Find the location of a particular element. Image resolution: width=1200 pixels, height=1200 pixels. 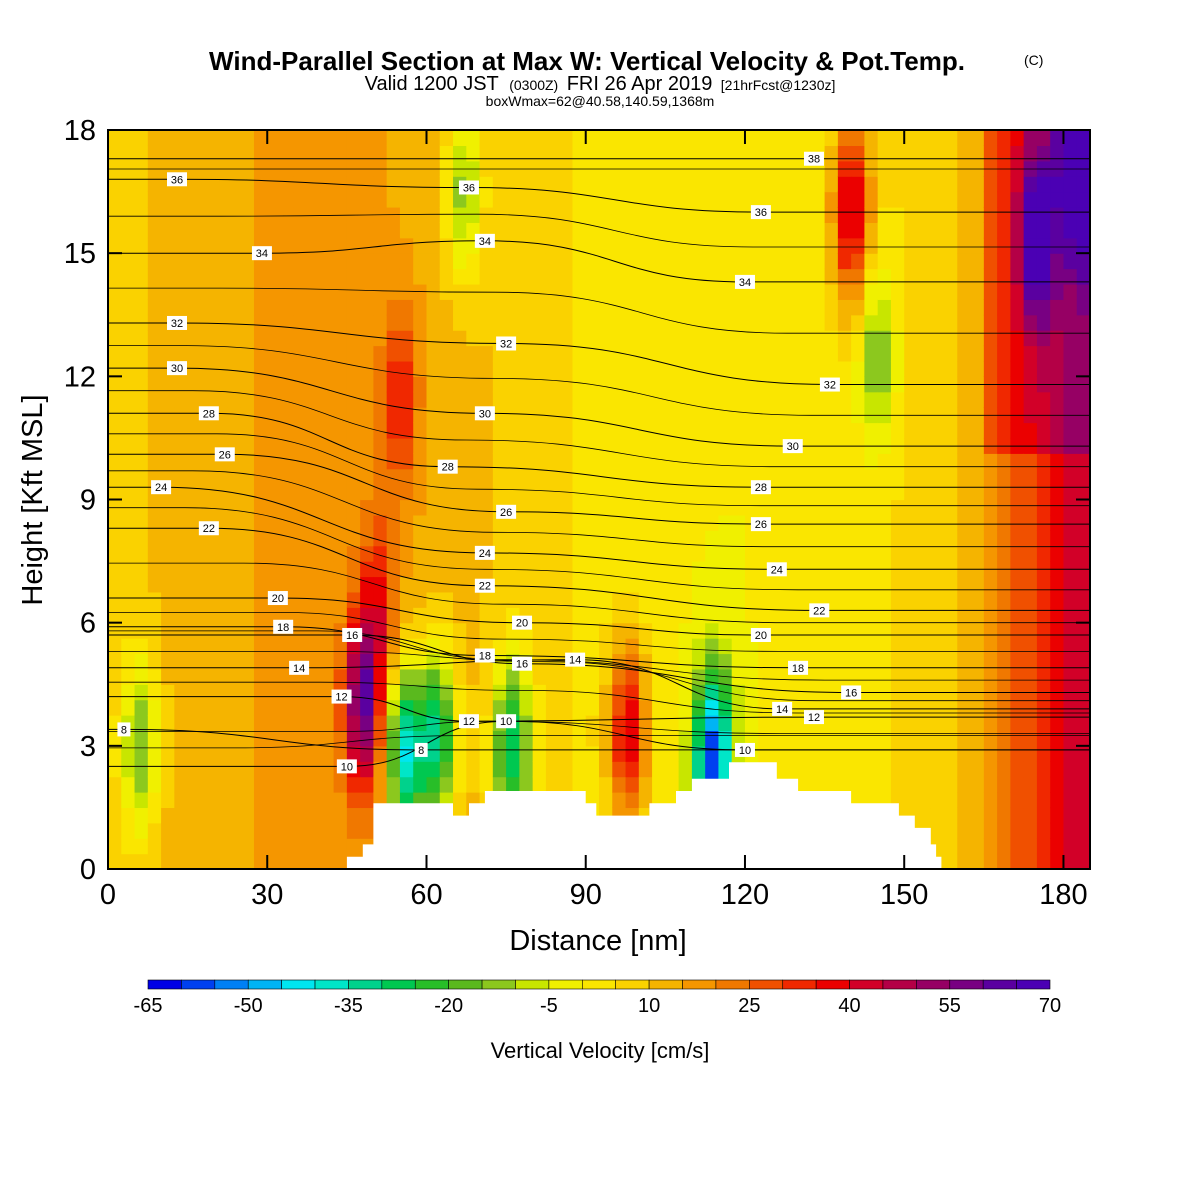

svg-text: 16 is located at coordinates (522, 665).